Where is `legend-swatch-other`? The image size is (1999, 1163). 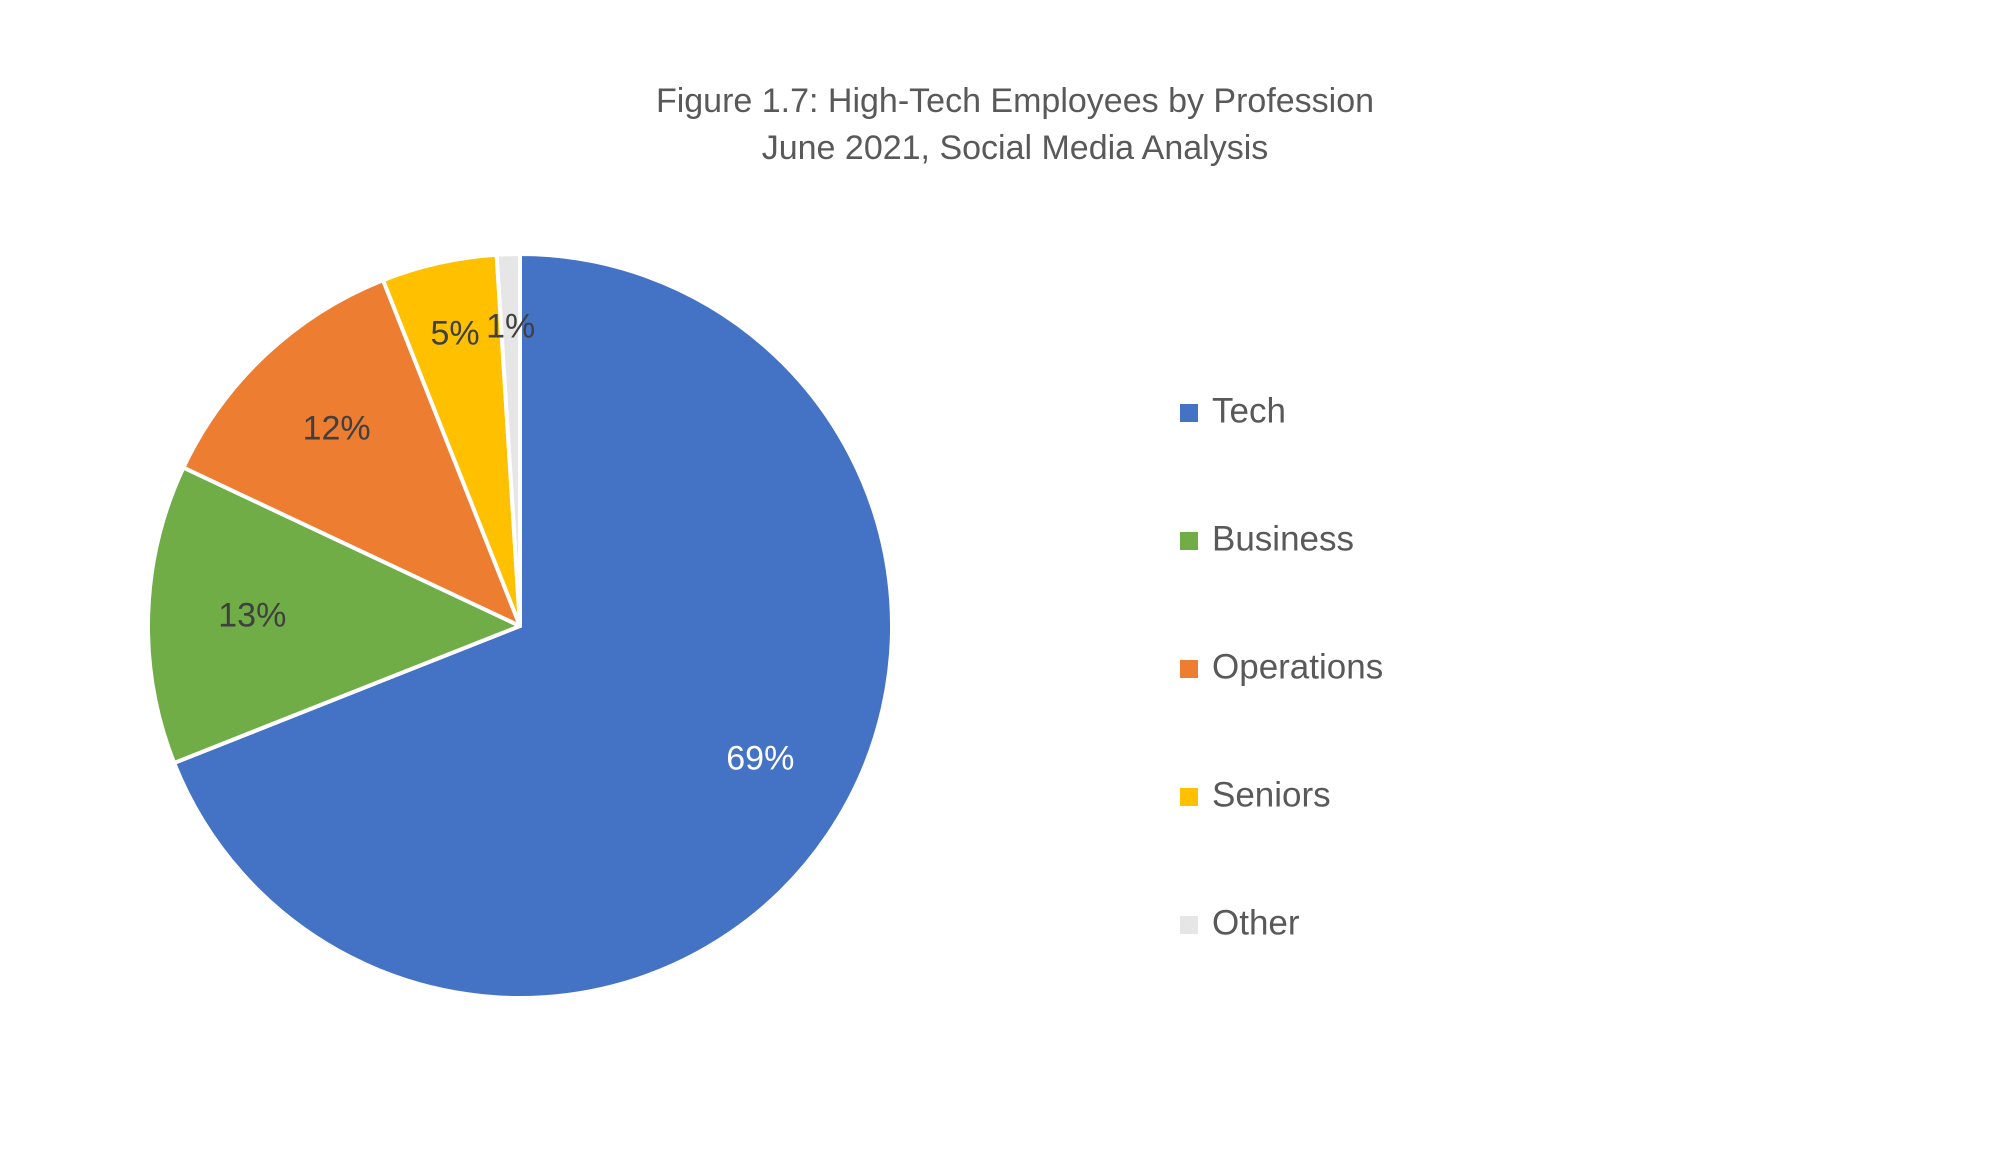 legend-swatch-other is located at coordinates (1189, 925).